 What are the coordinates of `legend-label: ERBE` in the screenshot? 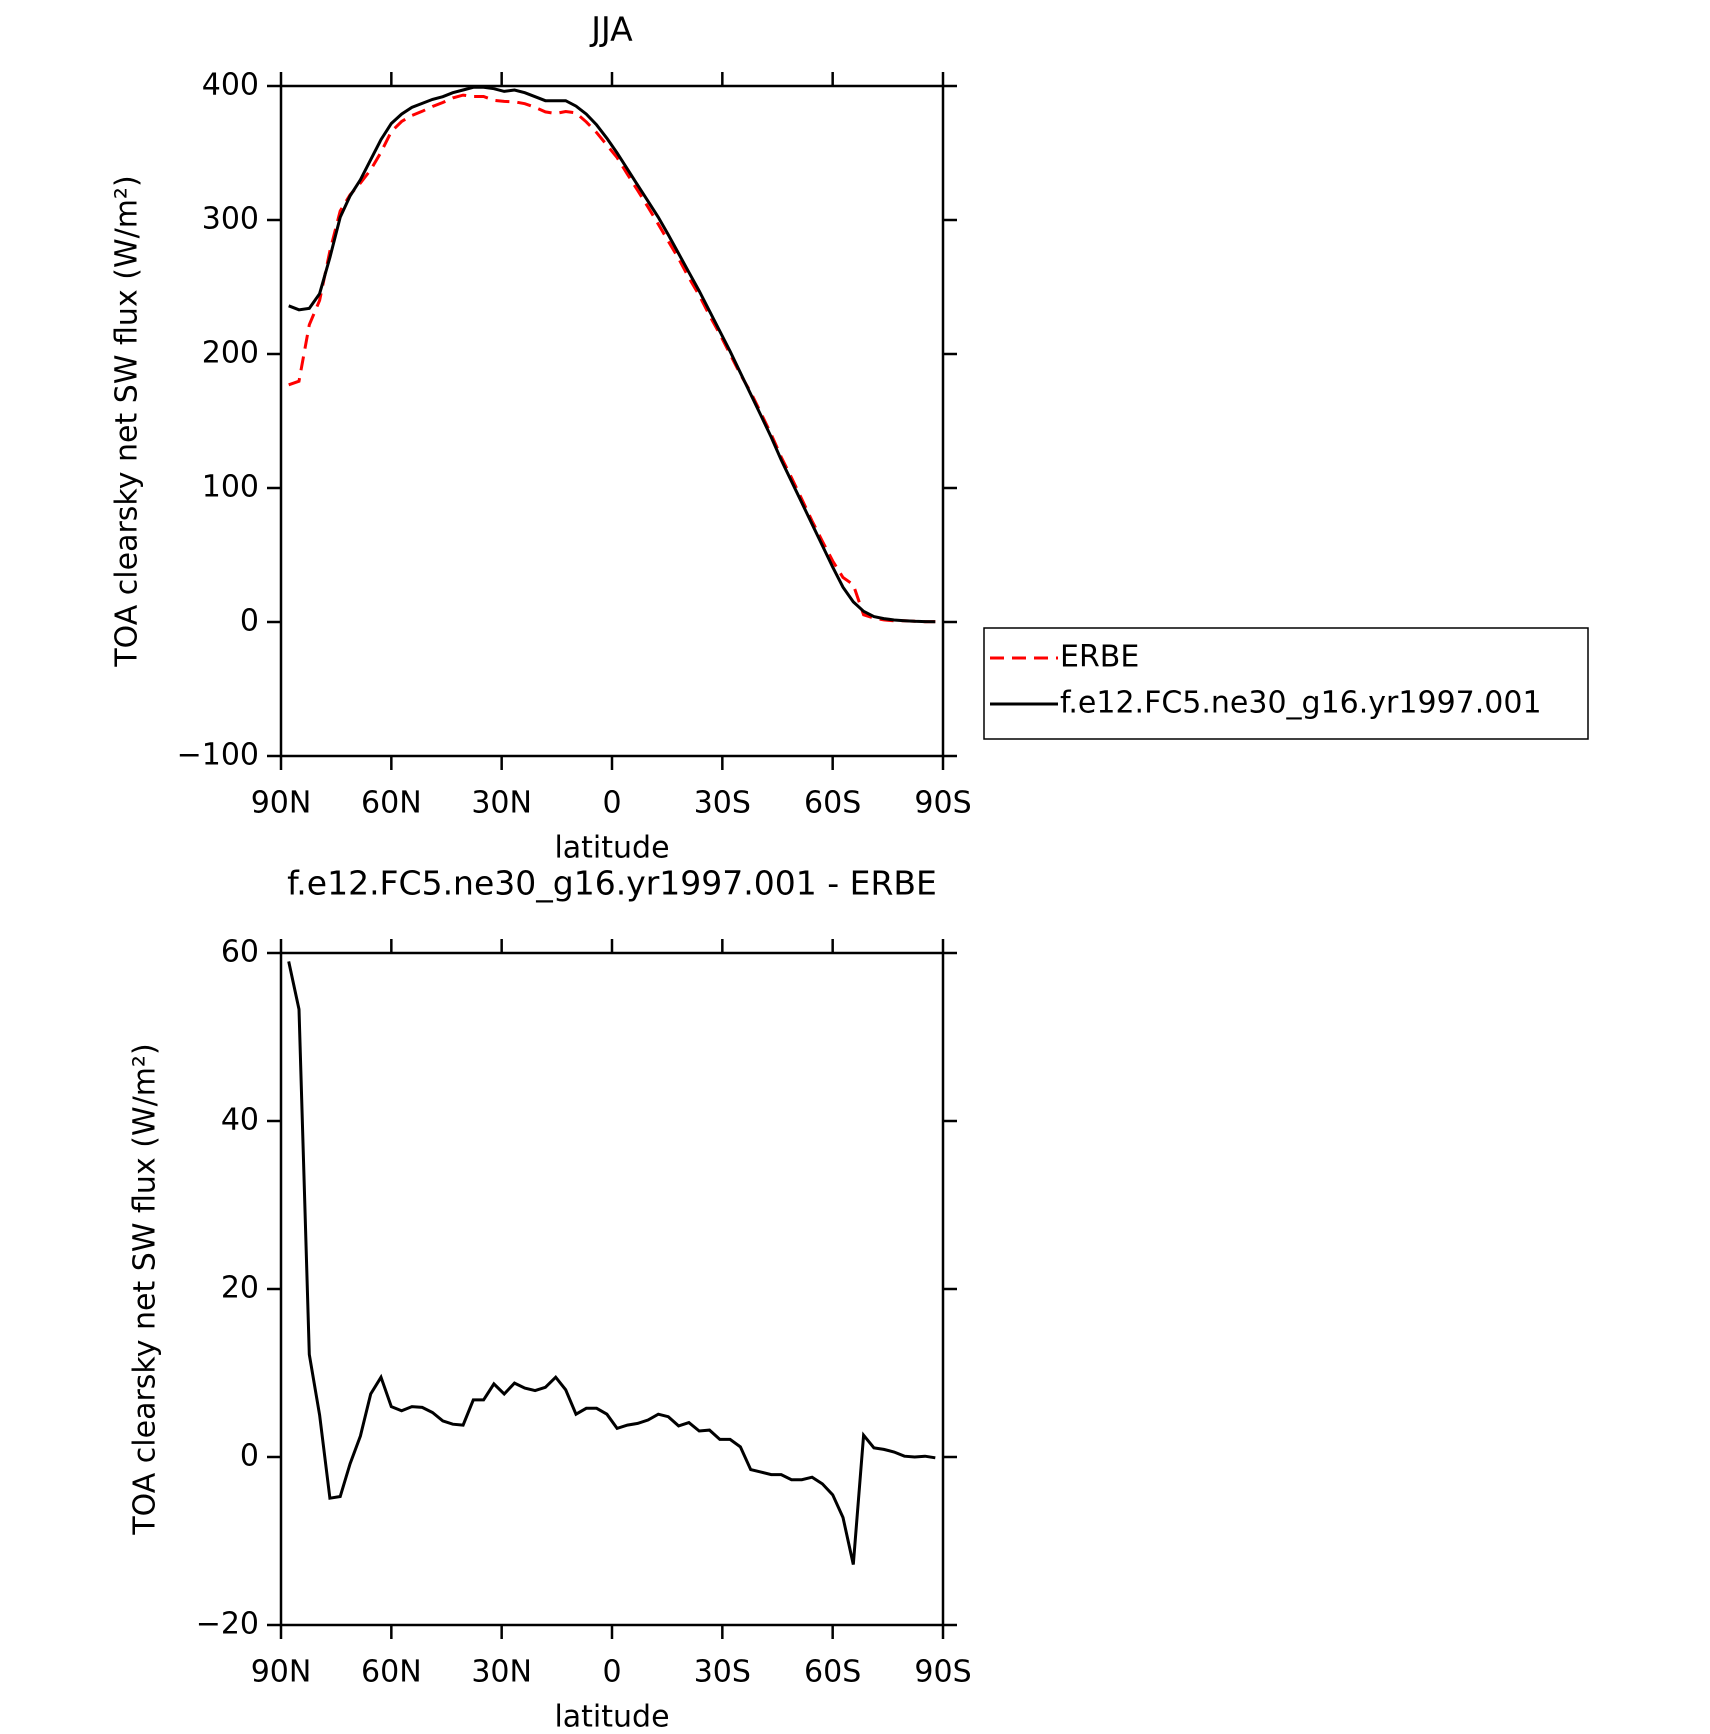 It's located at (1099, 657).